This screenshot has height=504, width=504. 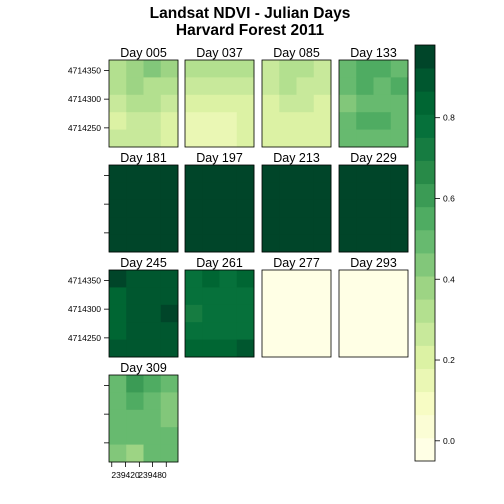 I want to click on panel-title: Day 181, so click(x=143, y=158).